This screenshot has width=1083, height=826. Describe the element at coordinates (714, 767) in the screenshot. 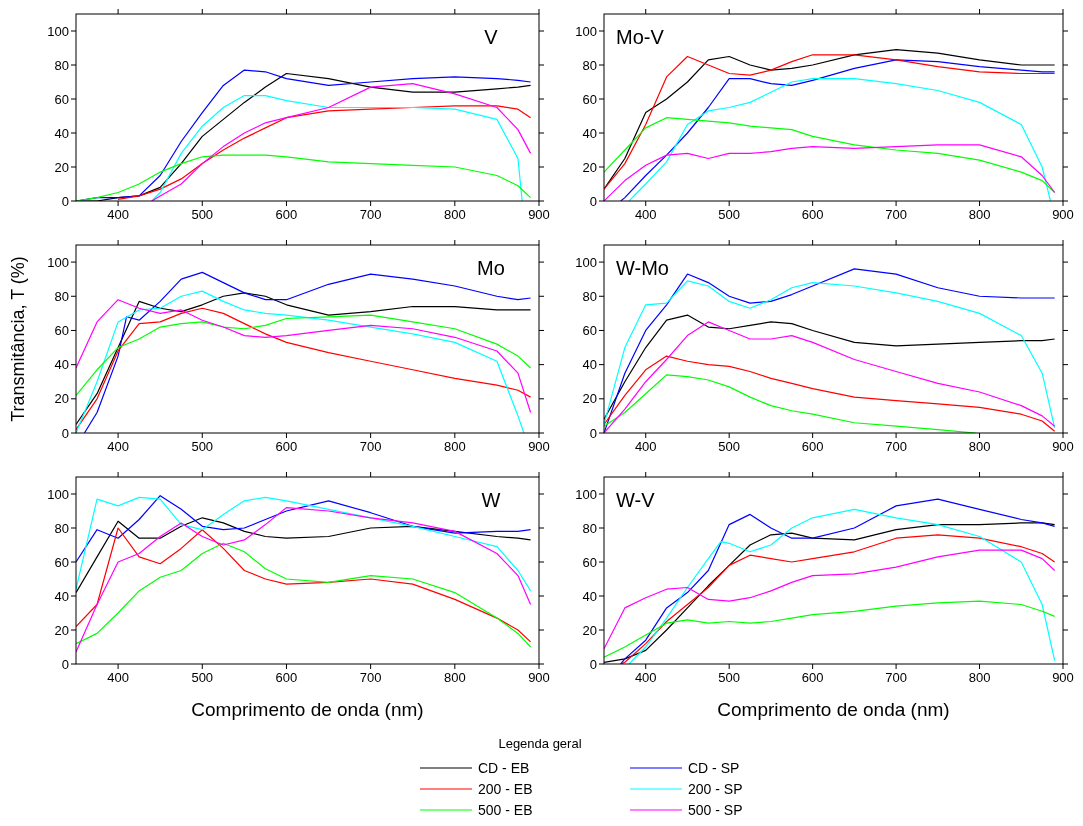

I see `legend-label: CD - SP` at that location.